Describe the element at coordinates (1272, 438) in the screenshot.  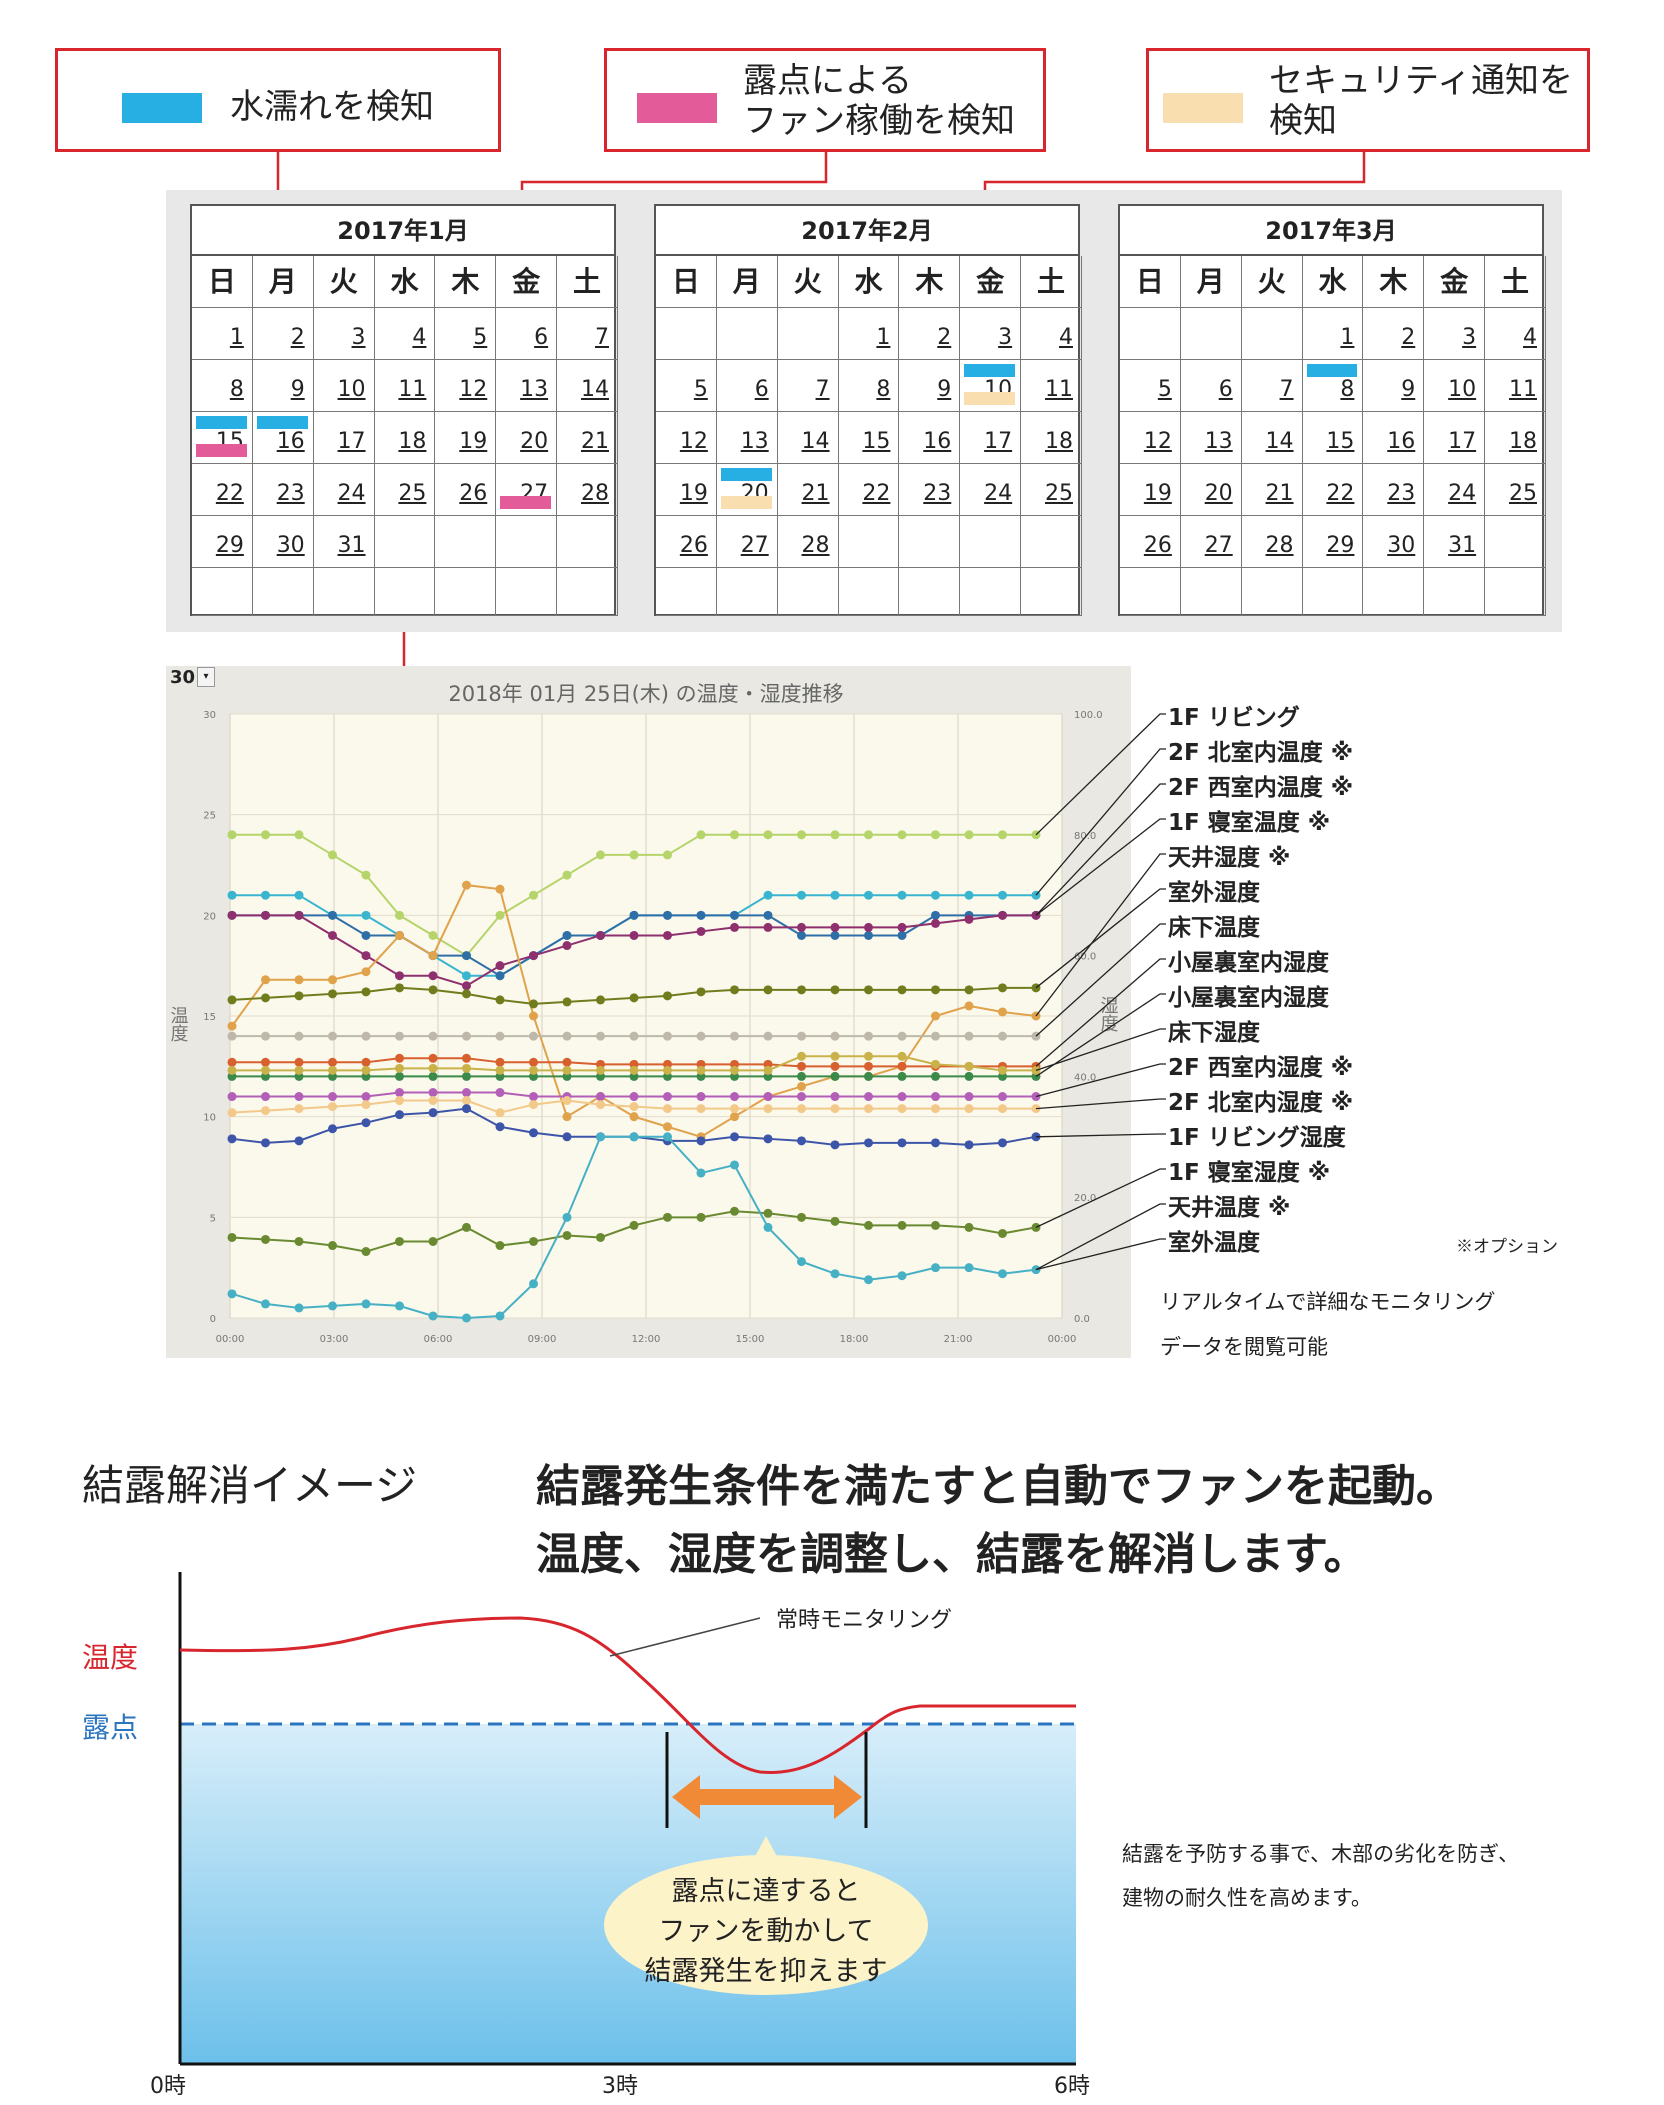
I see `calendar-day: 14` at that location.